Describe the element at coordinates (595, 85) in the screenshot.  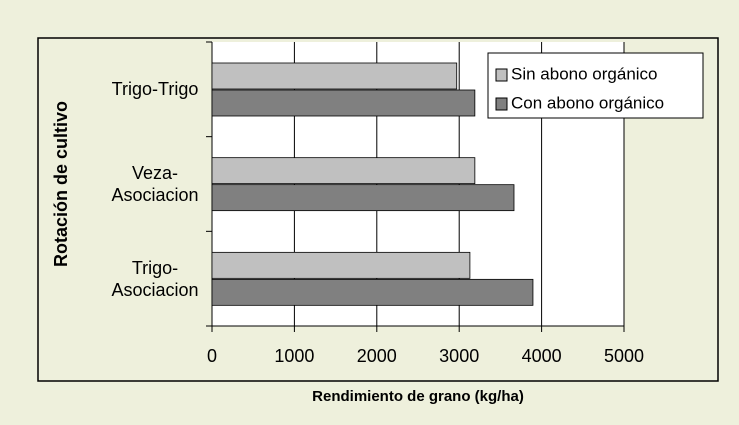
I see `legend-box` at that location.